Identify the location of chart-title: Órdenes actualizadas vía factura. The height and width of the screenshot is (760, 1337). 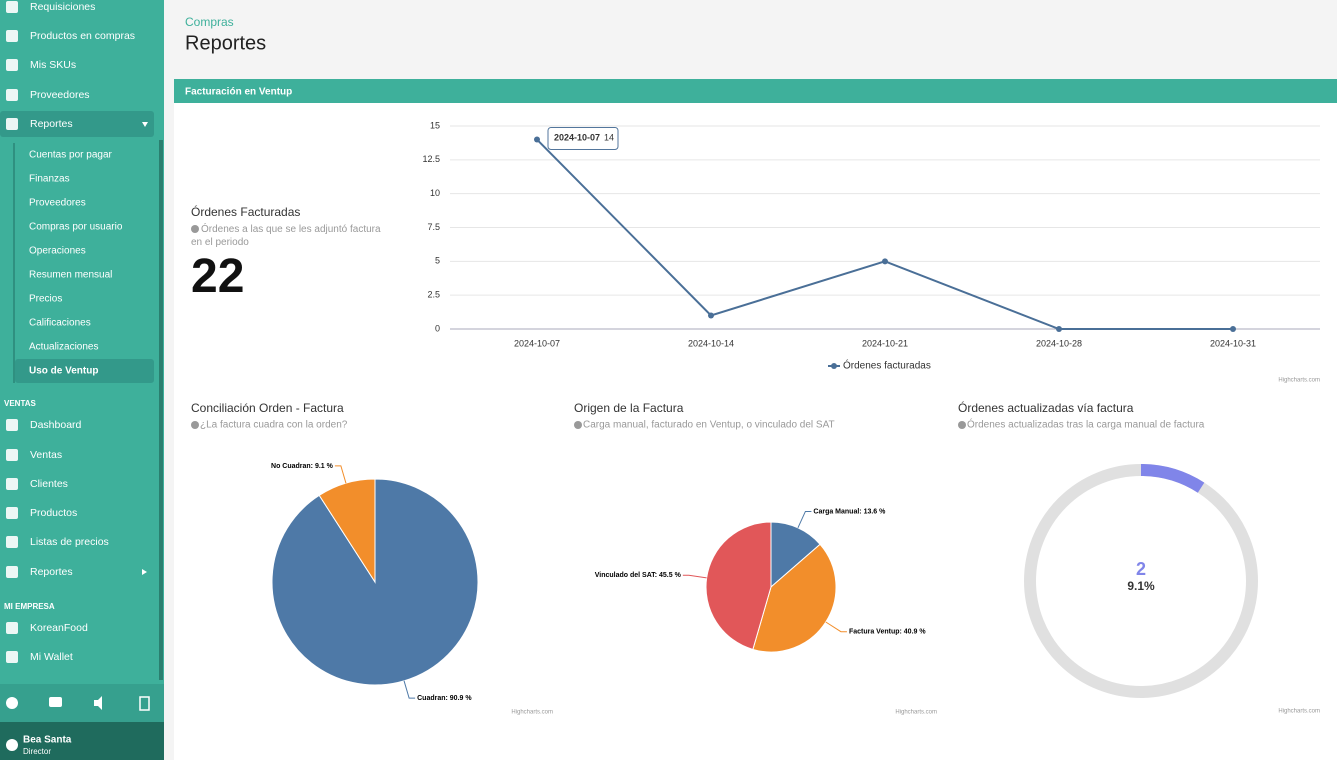
(1046, 407).